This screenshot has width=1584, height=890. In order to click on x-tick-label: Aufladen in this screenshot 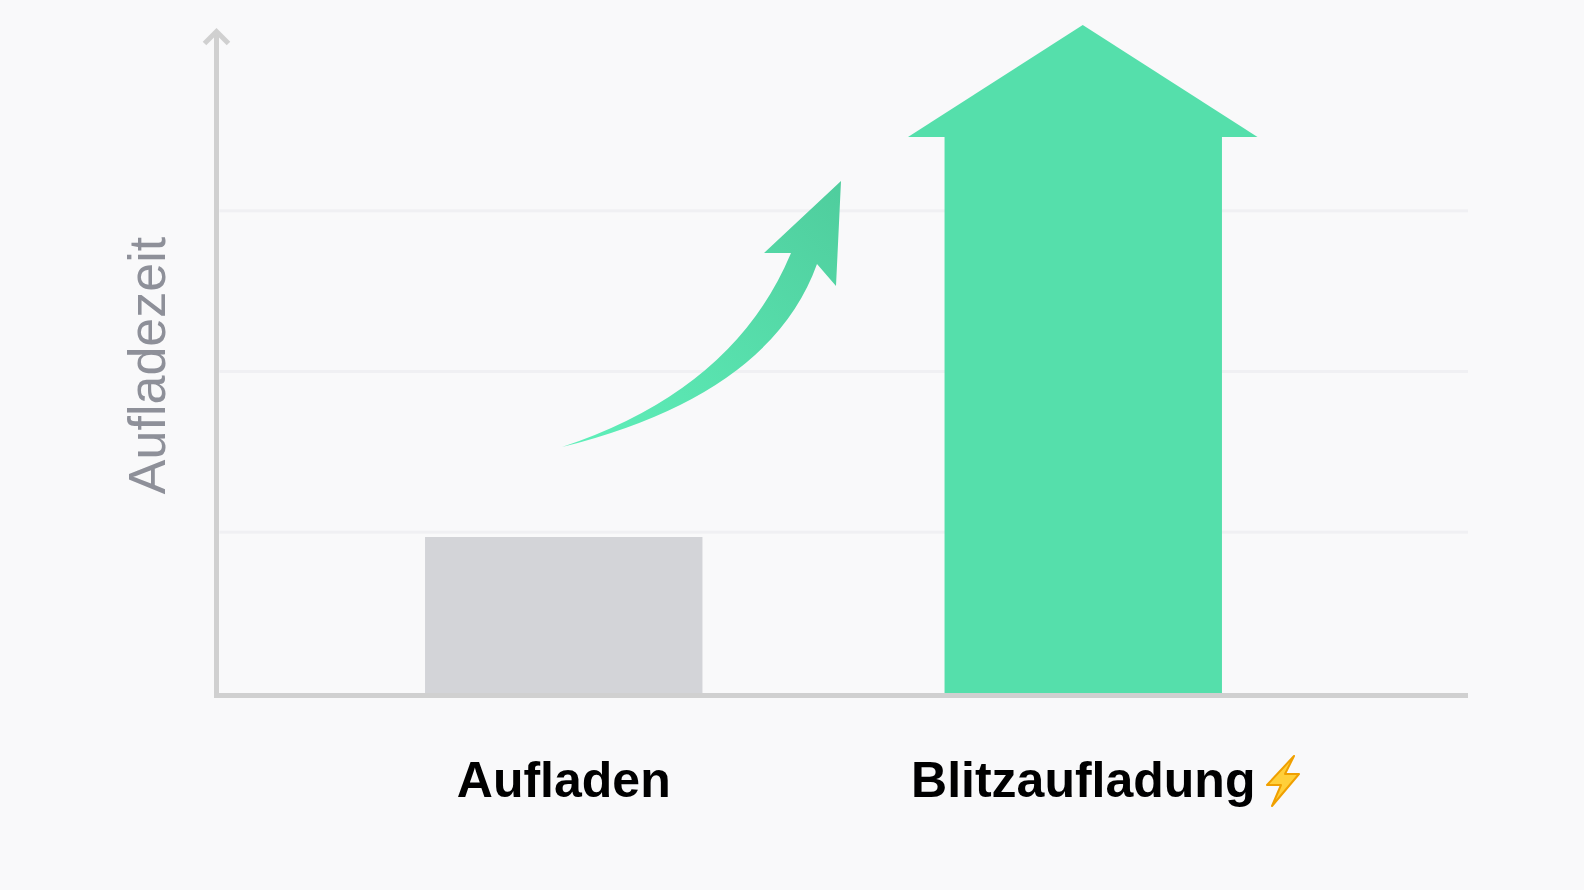, I will do `click(563, 779)`.